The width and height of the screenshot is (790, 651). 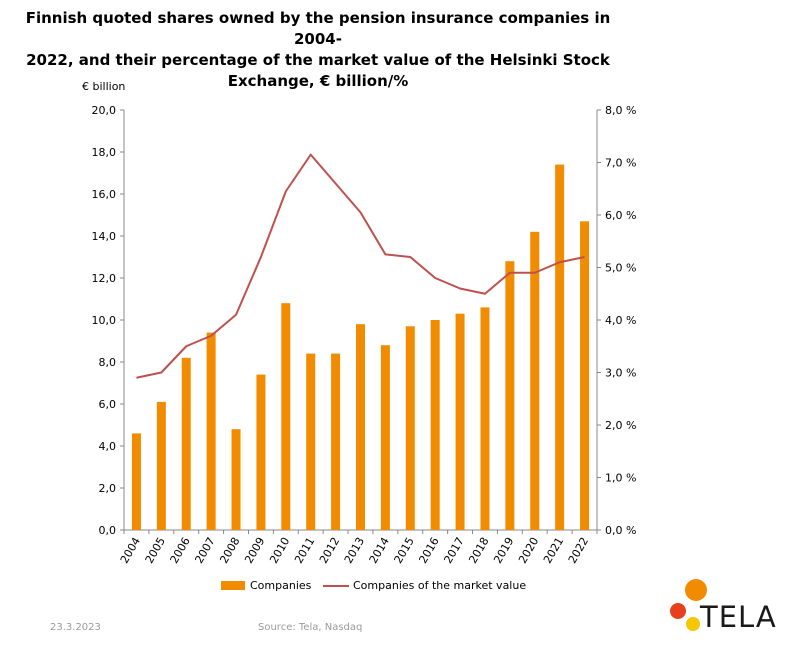 What do you see at coordinates (693, 624) in the screenshot?
I see `logo-yellow-circle` at bounding box center [693, 624].